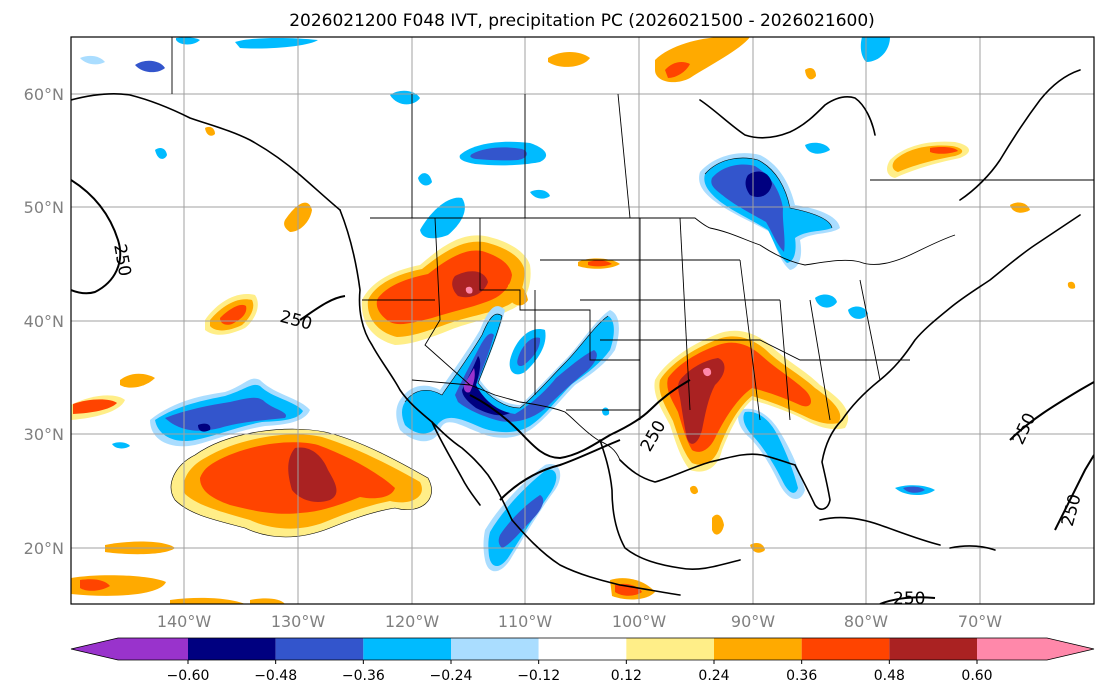 The image size is (1105, 698). I want to click on lat-label-50n: 50°N, so click(44, 207).